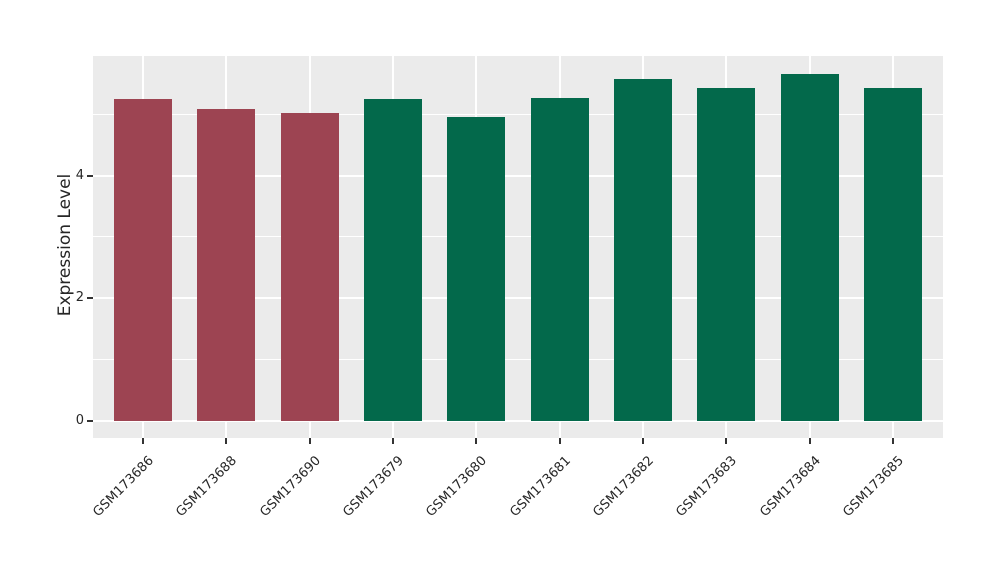 Image resolution: width=1000 pixels, height=580 pixels. I want to click on y-tick-label: 0, so click(79, 420).